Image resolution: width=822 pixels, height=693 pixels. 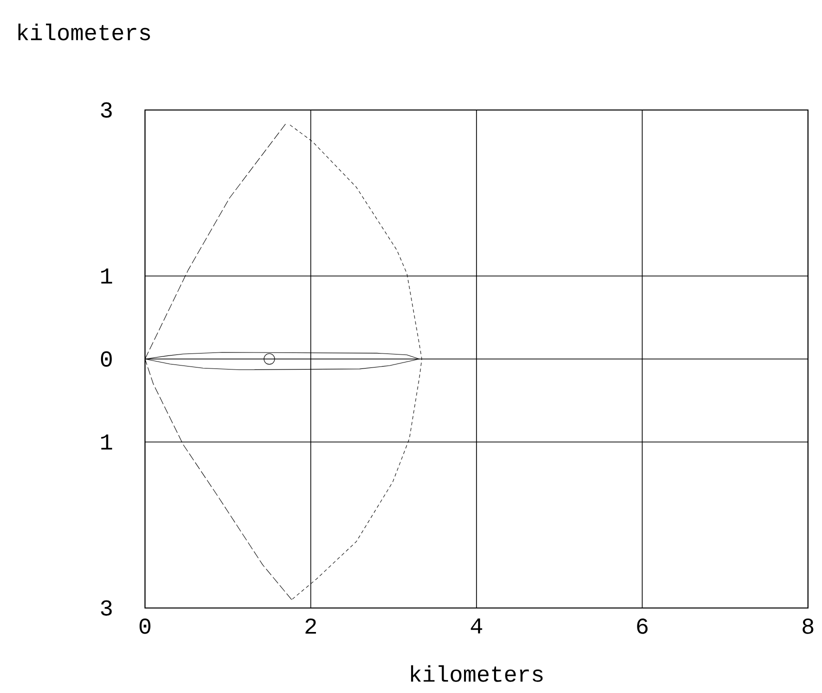 I want to click on x-tick-label: 4, so click(x=476, y=626).